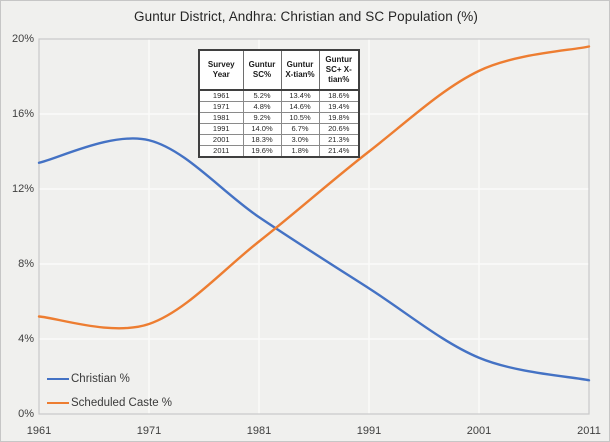 Image resolution: width=610 pixels, height=442 pixels. I want to click on table-row: 1991 14.0% 6.7% 20.6%, so click(279, 129).